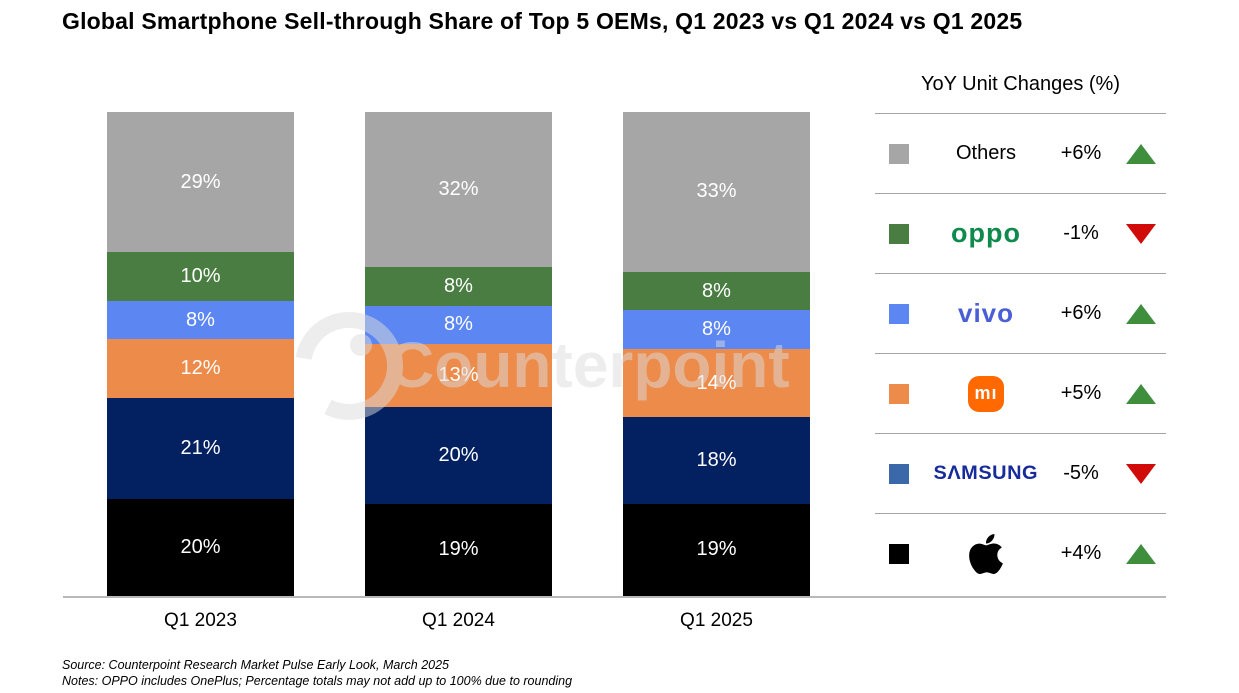 The image size is (1239, 693). What do you see at coordinates (899, 153) in the screenshot?
I see `legend-swatch-others` at bounding box center [899, 153].